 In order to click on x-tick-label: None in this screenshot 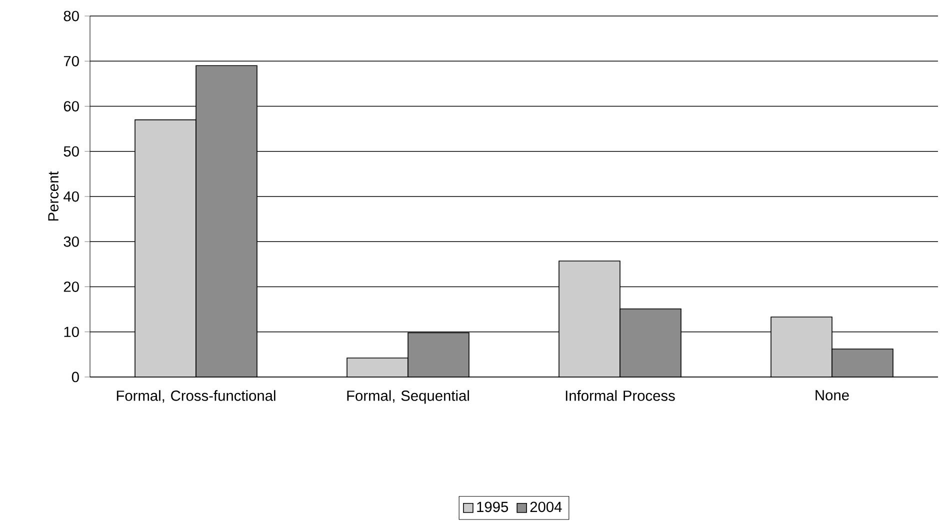, I will do `click(832, 395)`.